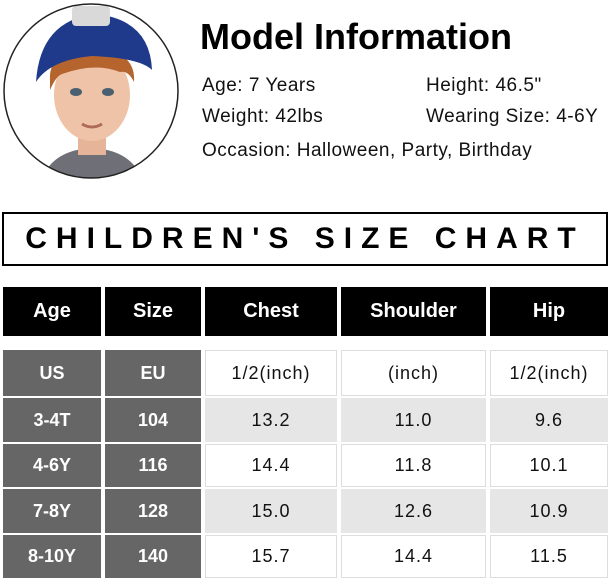 The width and height of the screenshot is (610, 580). What do you see at coordinates (271, 556) in the screenshot?
I see `table-cell: 15.7` at bounding box center [271, 556].